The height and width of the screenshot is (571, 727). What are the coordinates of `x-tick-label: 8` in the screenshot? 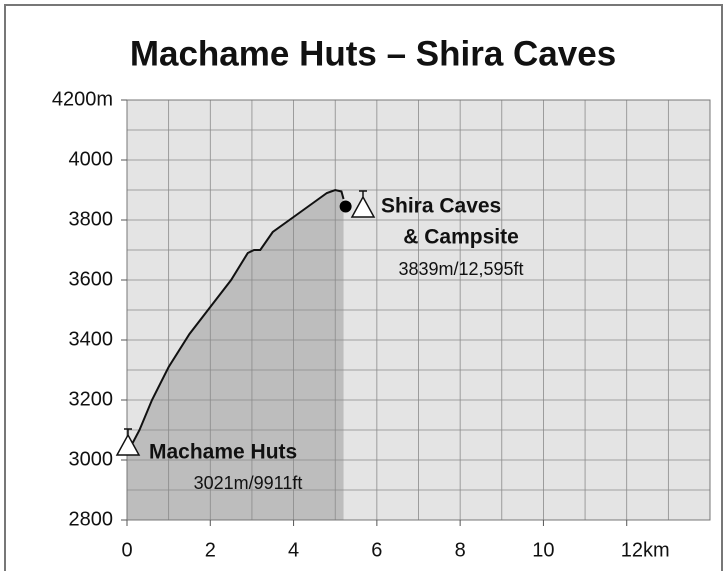 It's located at (460, 550).